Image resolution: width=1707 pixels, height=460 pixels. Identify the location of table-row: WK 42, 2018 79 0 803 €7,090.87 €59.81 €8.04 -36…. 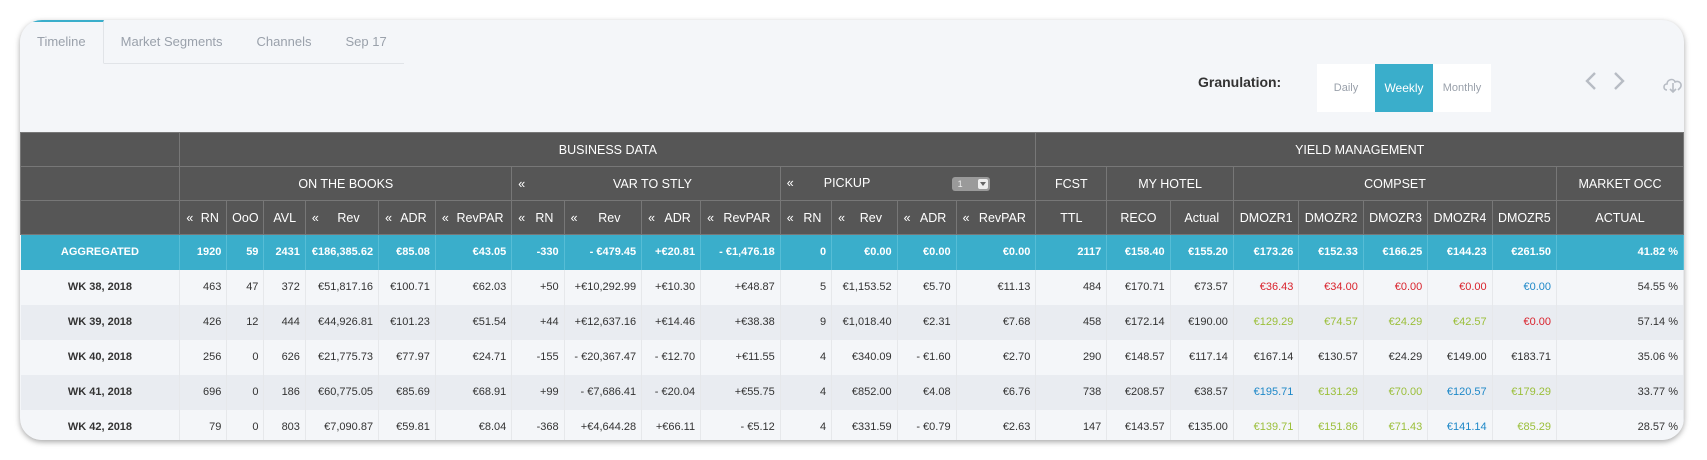
(852, 424).